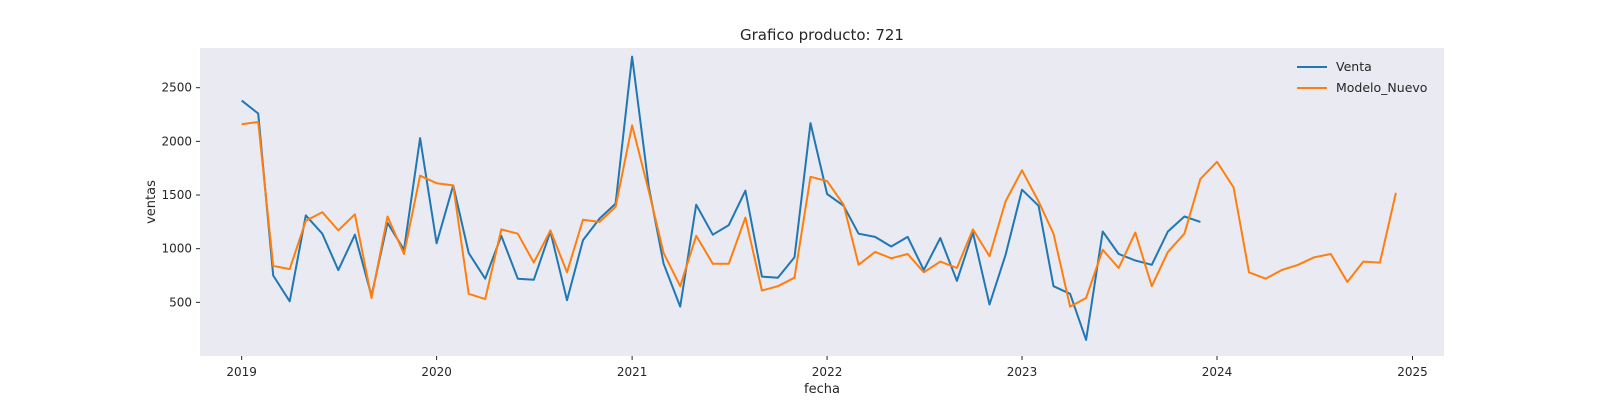 The width and height of the screenshot is (1600, 404). What do you see at coordinates (176, 249) in the screenshot?
I see `y-tick-label: 1000` at bounding box center [176, 249].